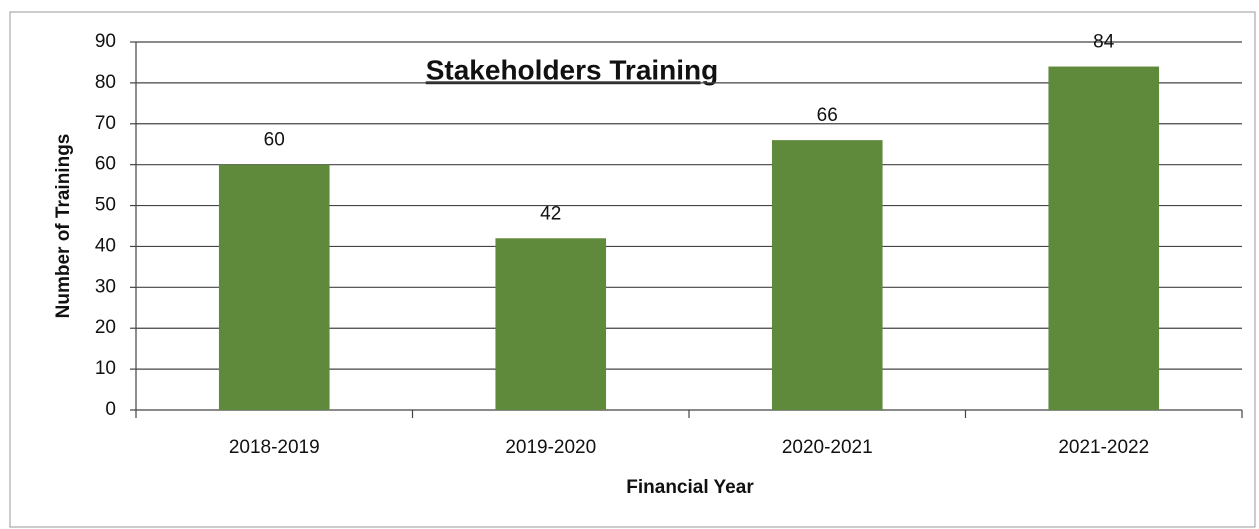  Describe the element at coordinates (105, 327) in the screenshot. I see `y-tick-label: 20` at that location.